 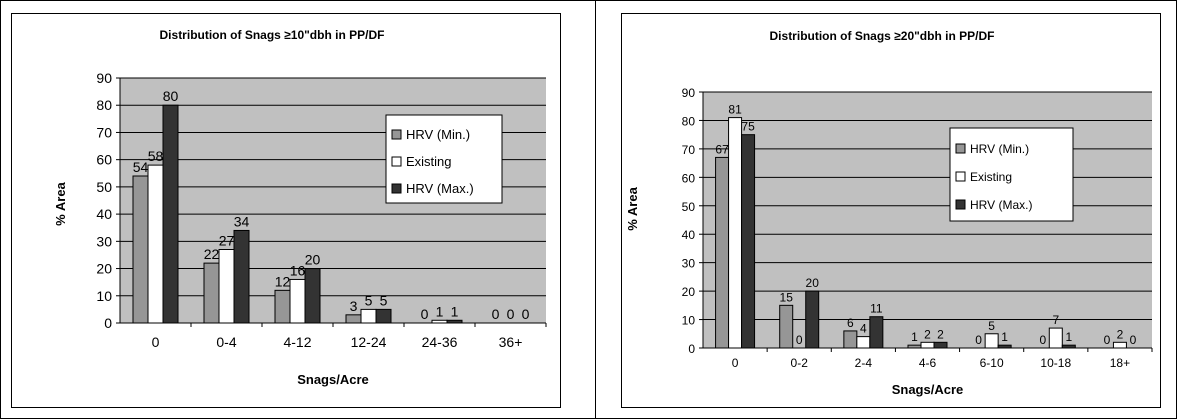 What do you see at coordinates (876, 309) in the screenshot?
I see `chart-2-data-label: 11` at bounding box center [876, 309].